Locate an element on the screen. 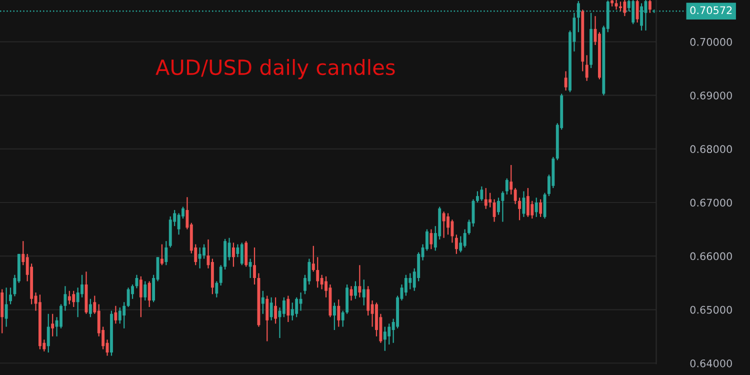 This screenshot has width=750, height=375. ref-line-label: 0.70572 is located at coordinates (711, 10).